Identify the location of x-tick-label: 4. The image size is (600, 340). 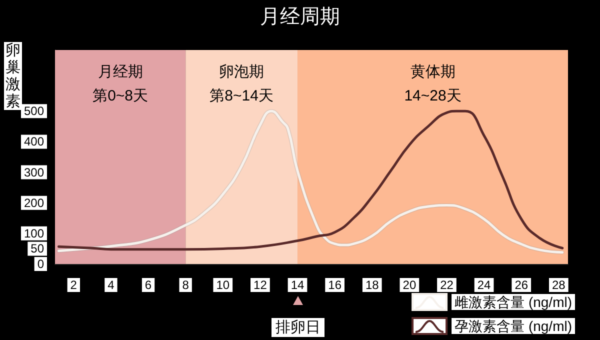
(111, 285).